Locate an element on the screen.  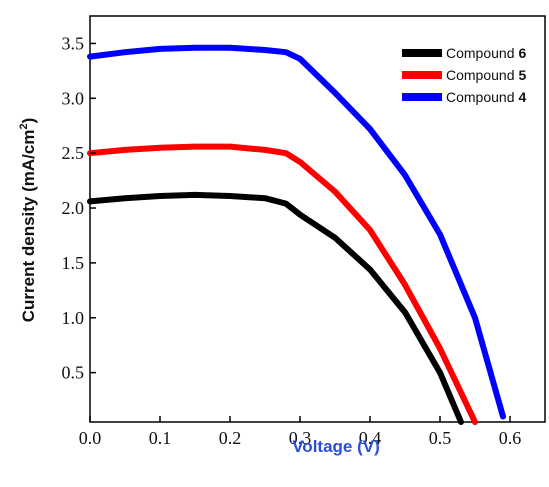
y-tick-label: 1.0 is located at coordinates (73, 318).